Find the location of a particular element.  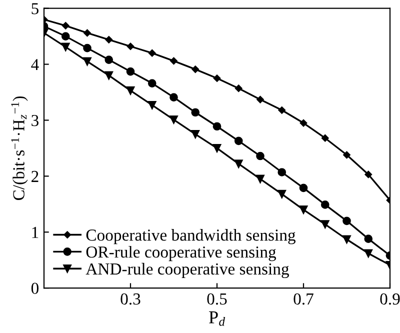

x-tick-label: 0.5 is located at coordinates (217, 299).